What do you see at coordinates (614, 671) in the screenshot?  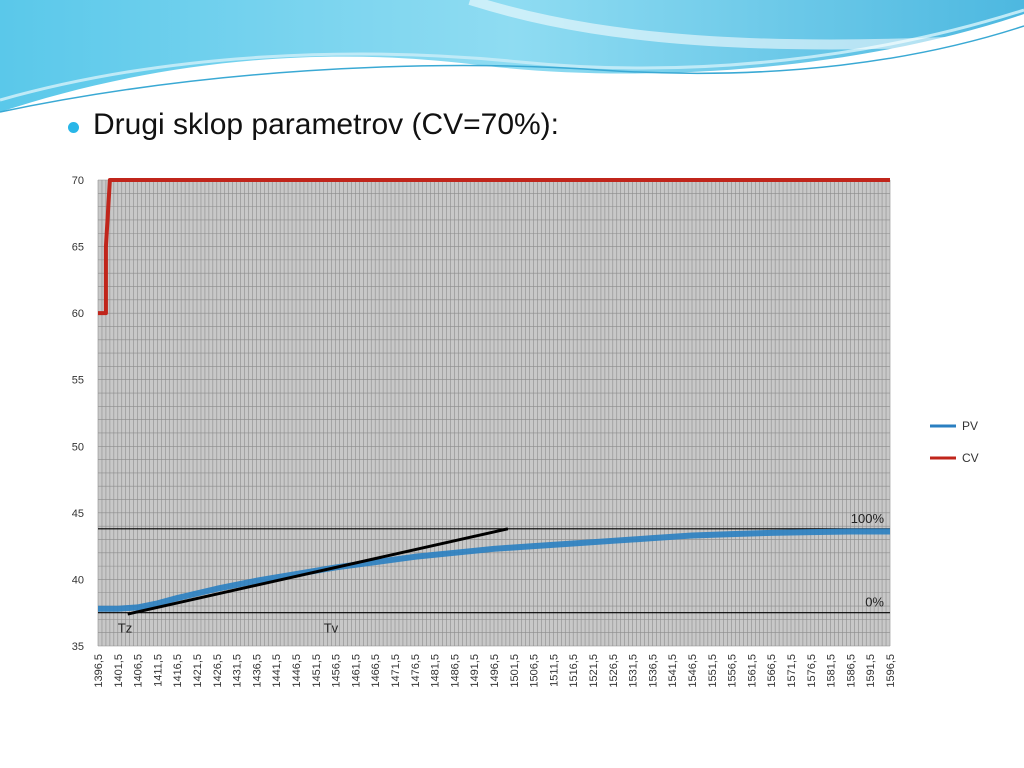 I see `x-tick-label: 1526,5` at bounding box center [614, 671].